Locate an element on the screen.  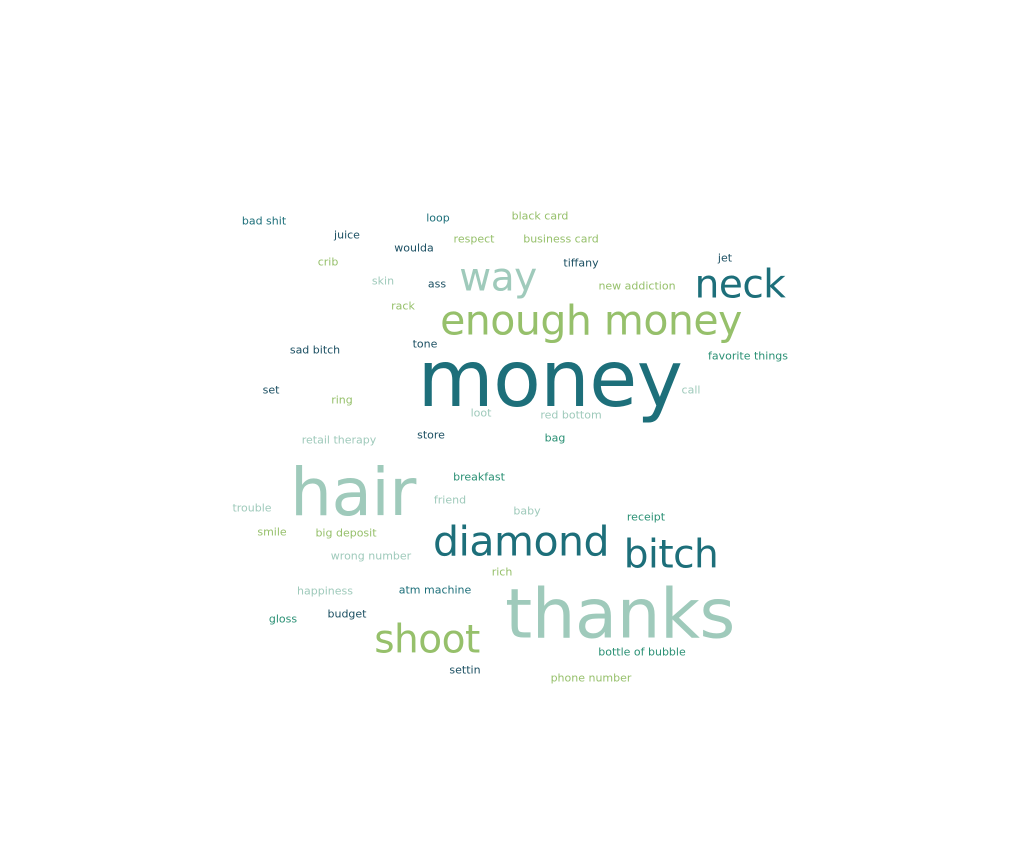
word-rack: rack is located at coordinates (403, 306).